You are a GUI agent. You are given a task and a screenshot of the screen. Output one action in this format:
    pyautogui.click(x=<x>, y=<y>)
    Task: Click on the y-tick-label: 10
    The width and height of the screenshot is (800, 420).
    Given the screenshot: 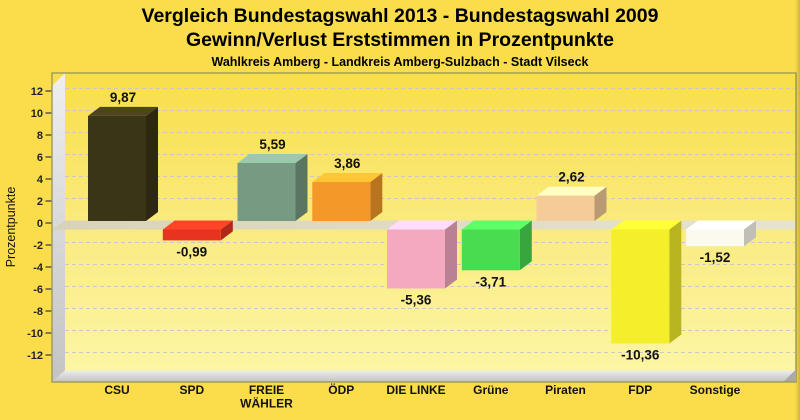 What is the action you would take?
    pyautogui.click(x=37, y=114)
    